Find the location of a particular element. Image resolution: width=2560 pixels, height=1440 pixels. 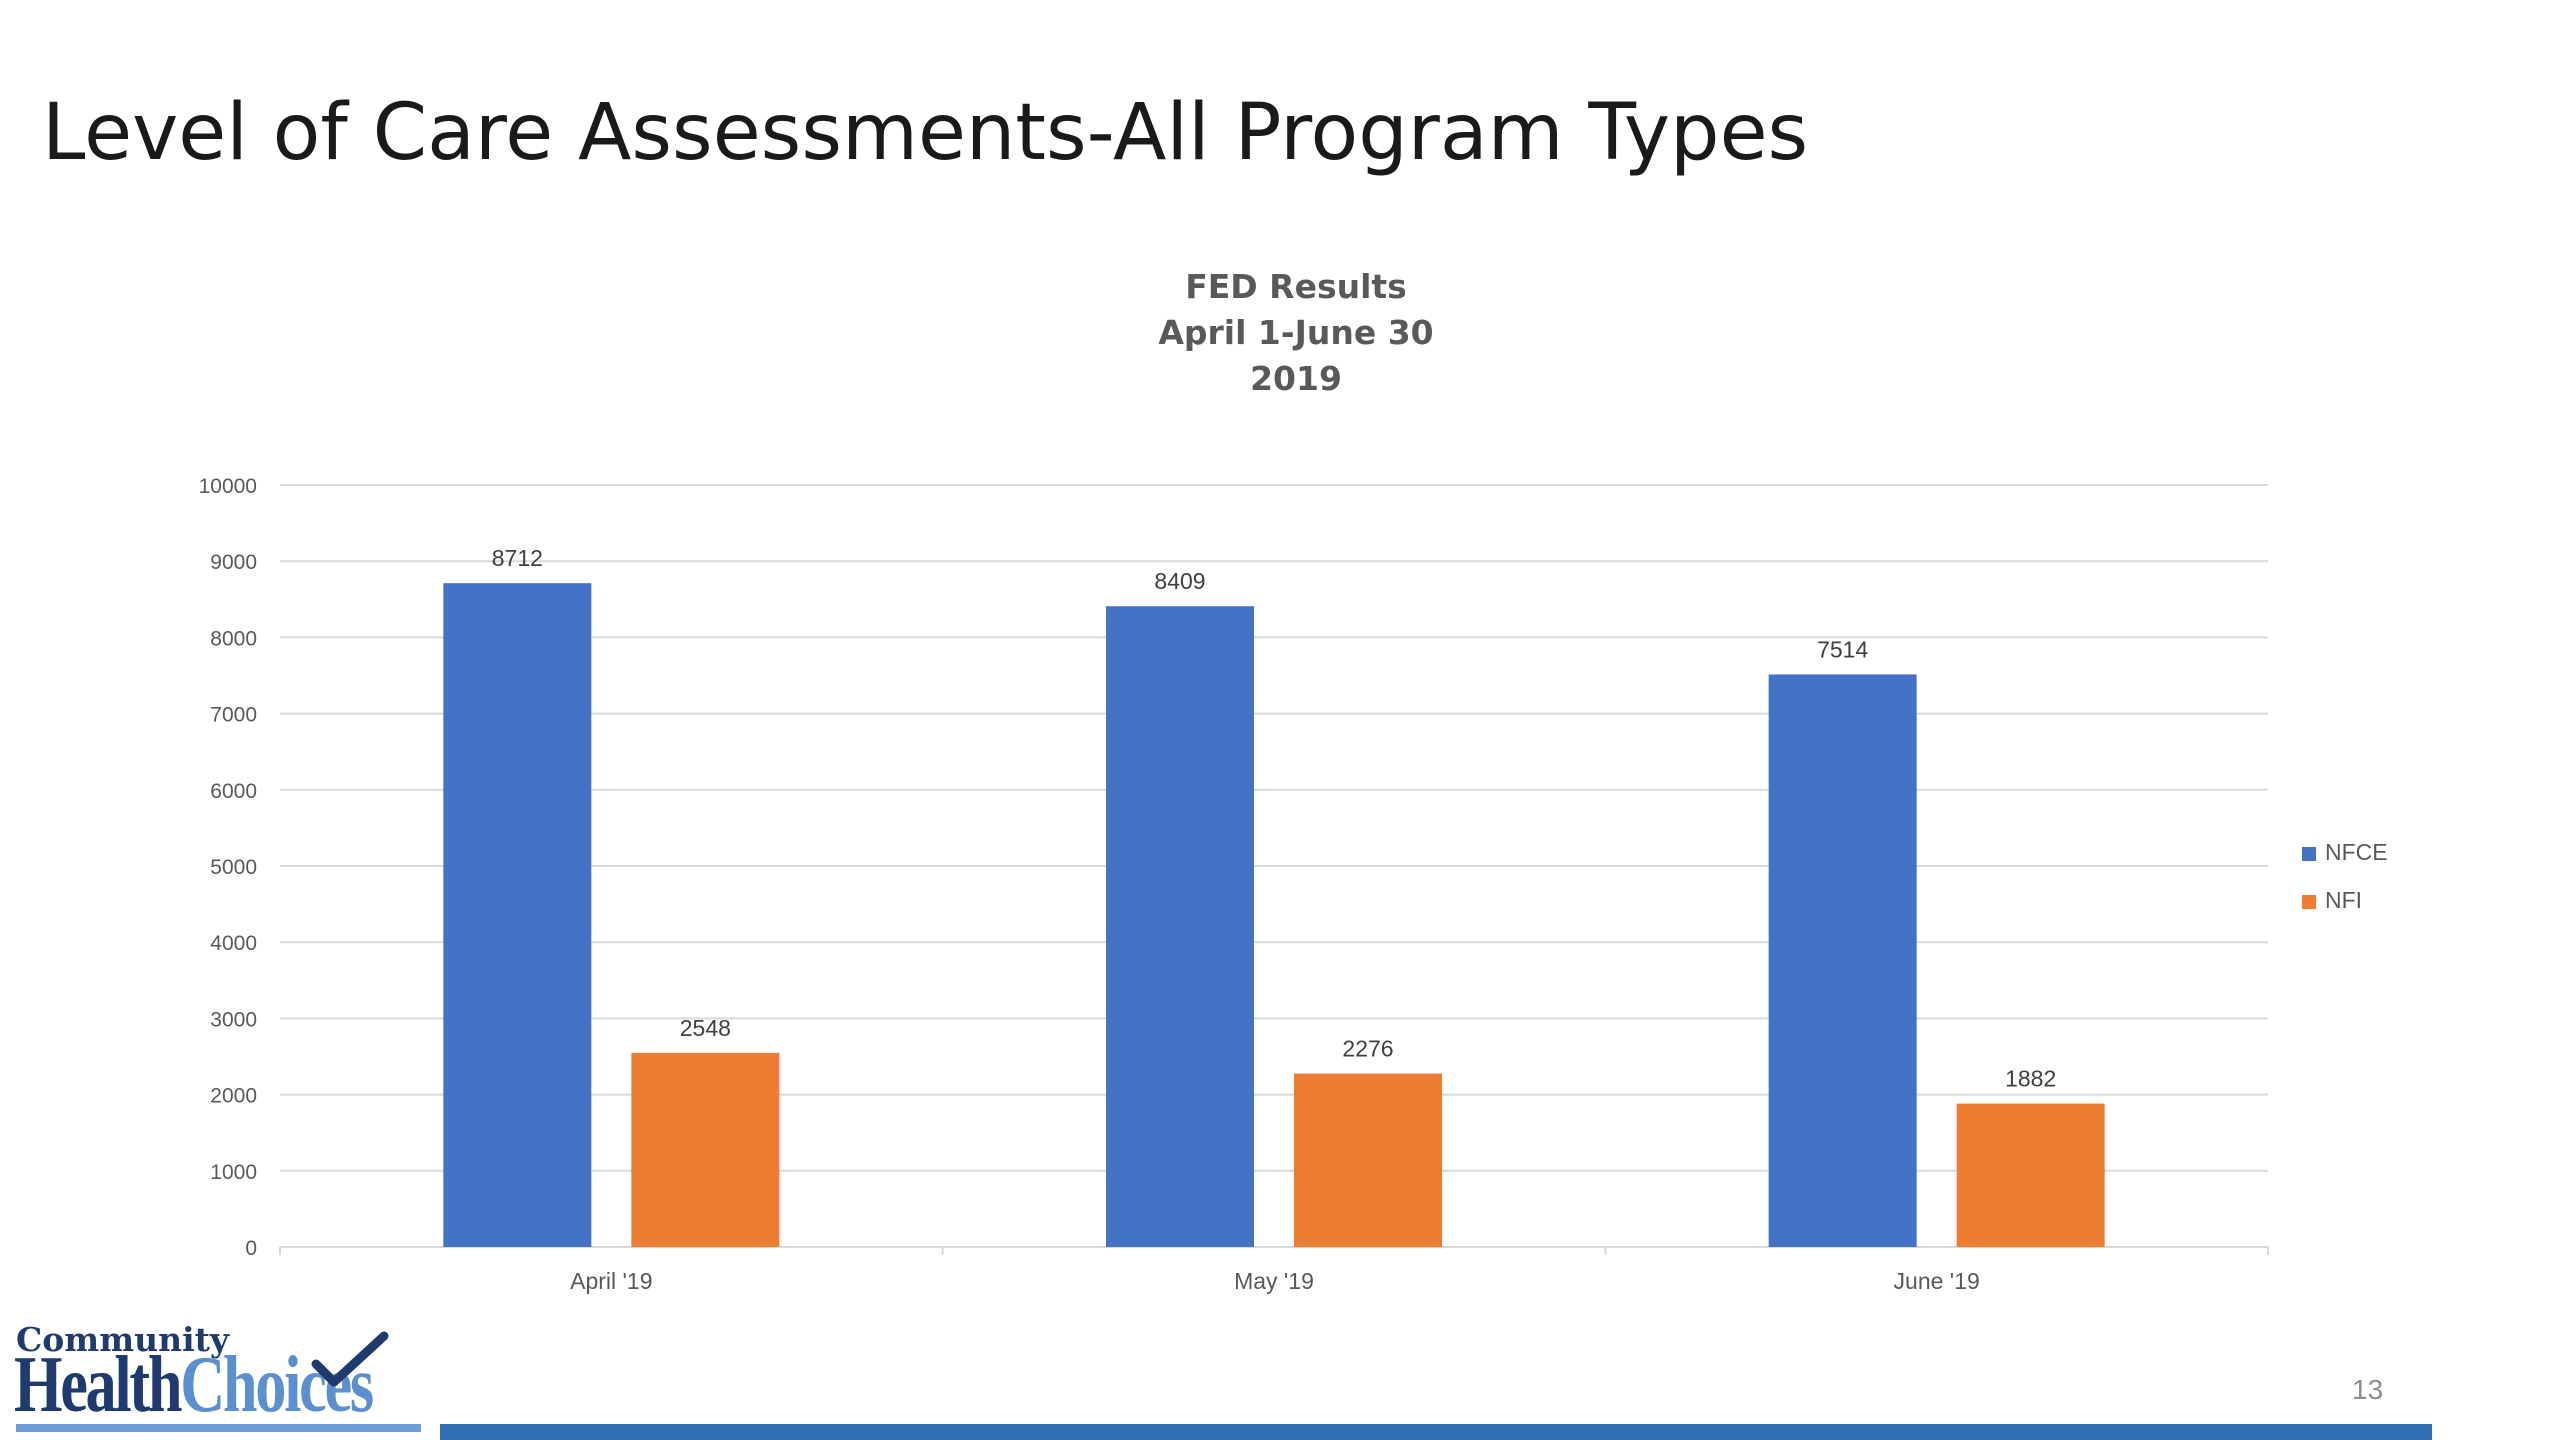

data-label: 2548 is located at coordinates (705, 1028).